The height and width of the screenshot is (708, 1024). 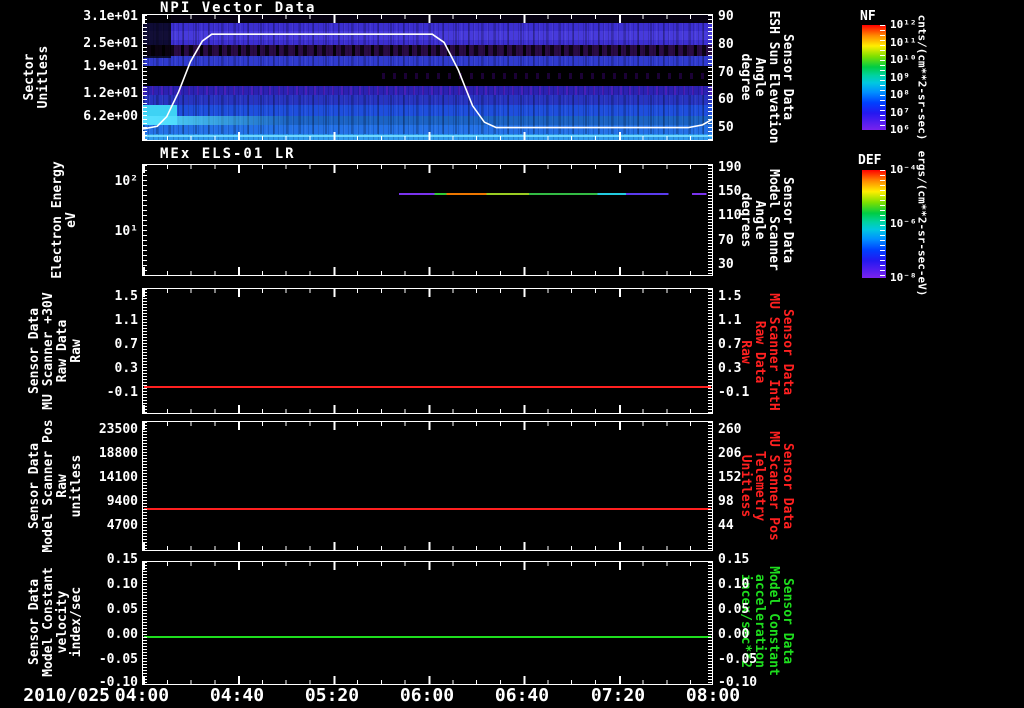 What do you see at coordinates (142, 695) in the screenshot?
I see `x-tick-label-0: 04:00` at bounding box center [142, 695].